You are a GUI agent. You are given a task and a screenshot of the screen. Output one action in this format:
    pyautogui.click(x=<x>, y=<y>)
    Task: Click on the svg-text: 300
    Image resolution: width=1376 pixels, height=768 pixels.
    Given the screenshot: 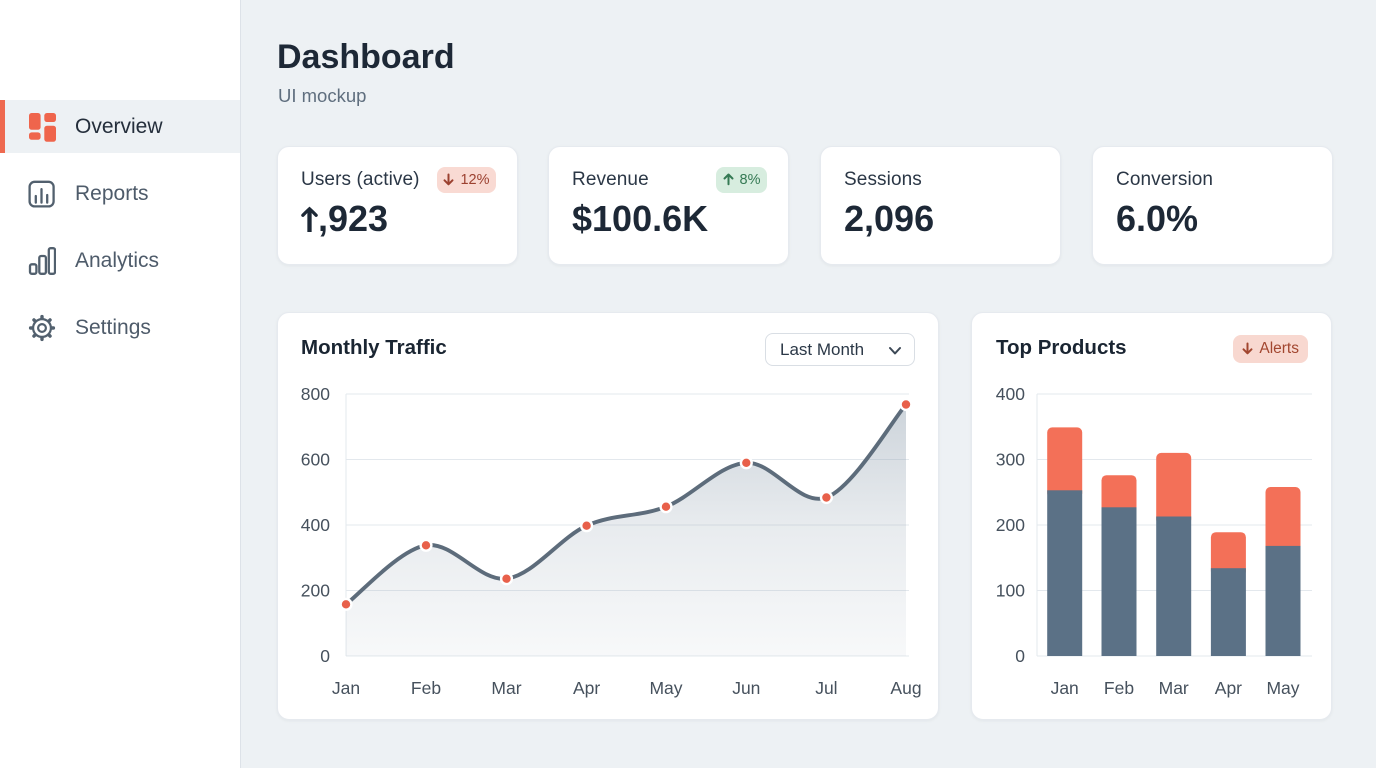 What is the action you would take?
    pyautogui.click(x=1010, y=460)
    